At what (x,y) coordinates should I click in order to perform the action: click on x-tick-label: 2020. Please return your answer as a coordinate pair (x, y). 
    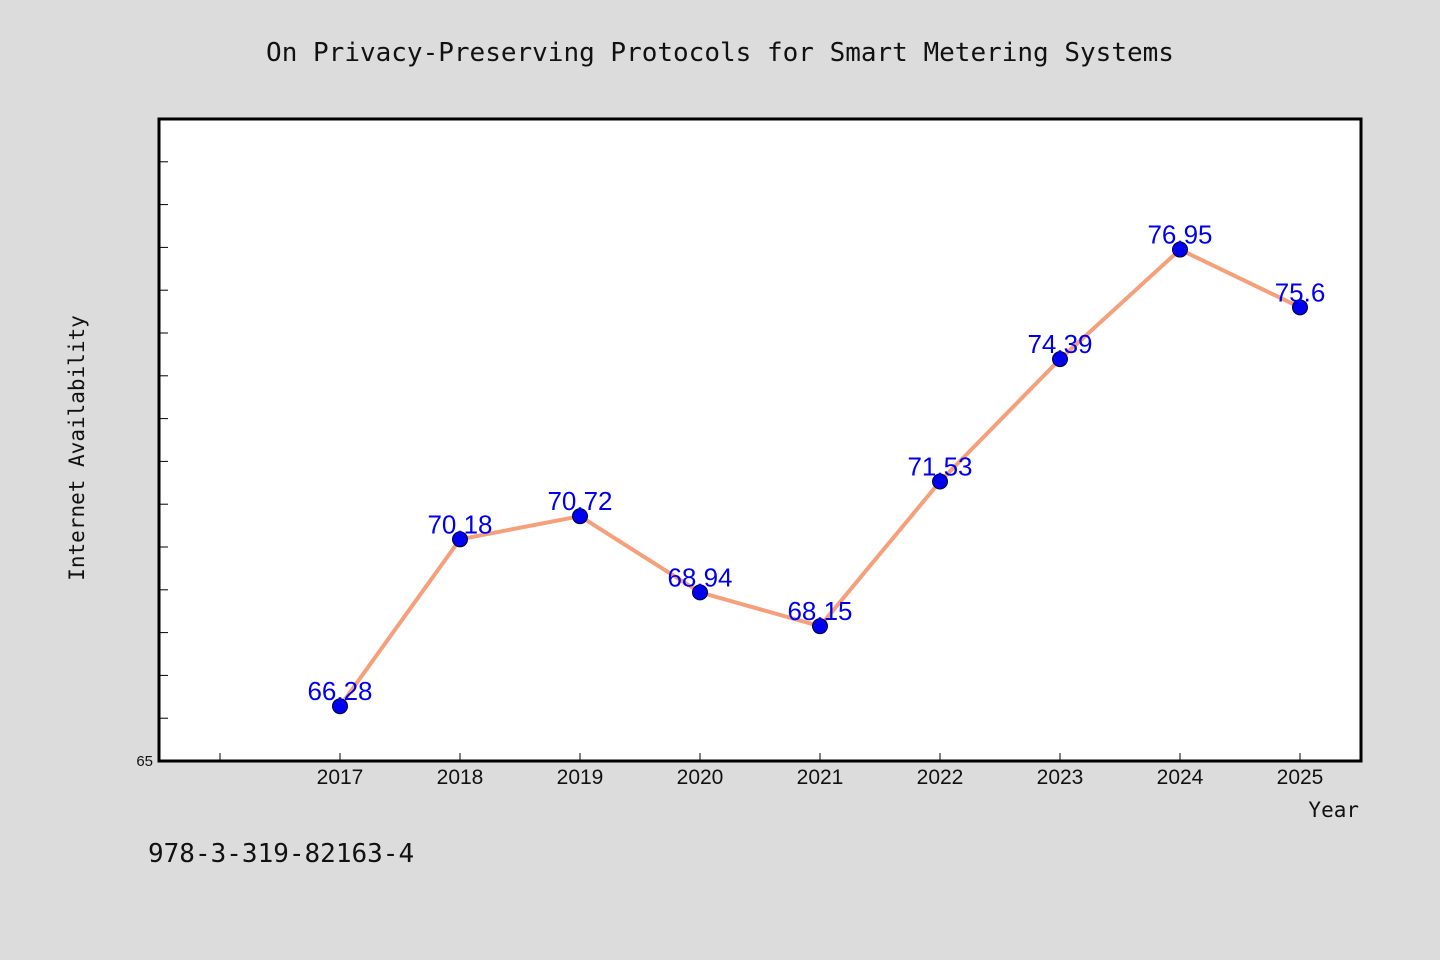
    Looking at the image, I should click on (700, 777).